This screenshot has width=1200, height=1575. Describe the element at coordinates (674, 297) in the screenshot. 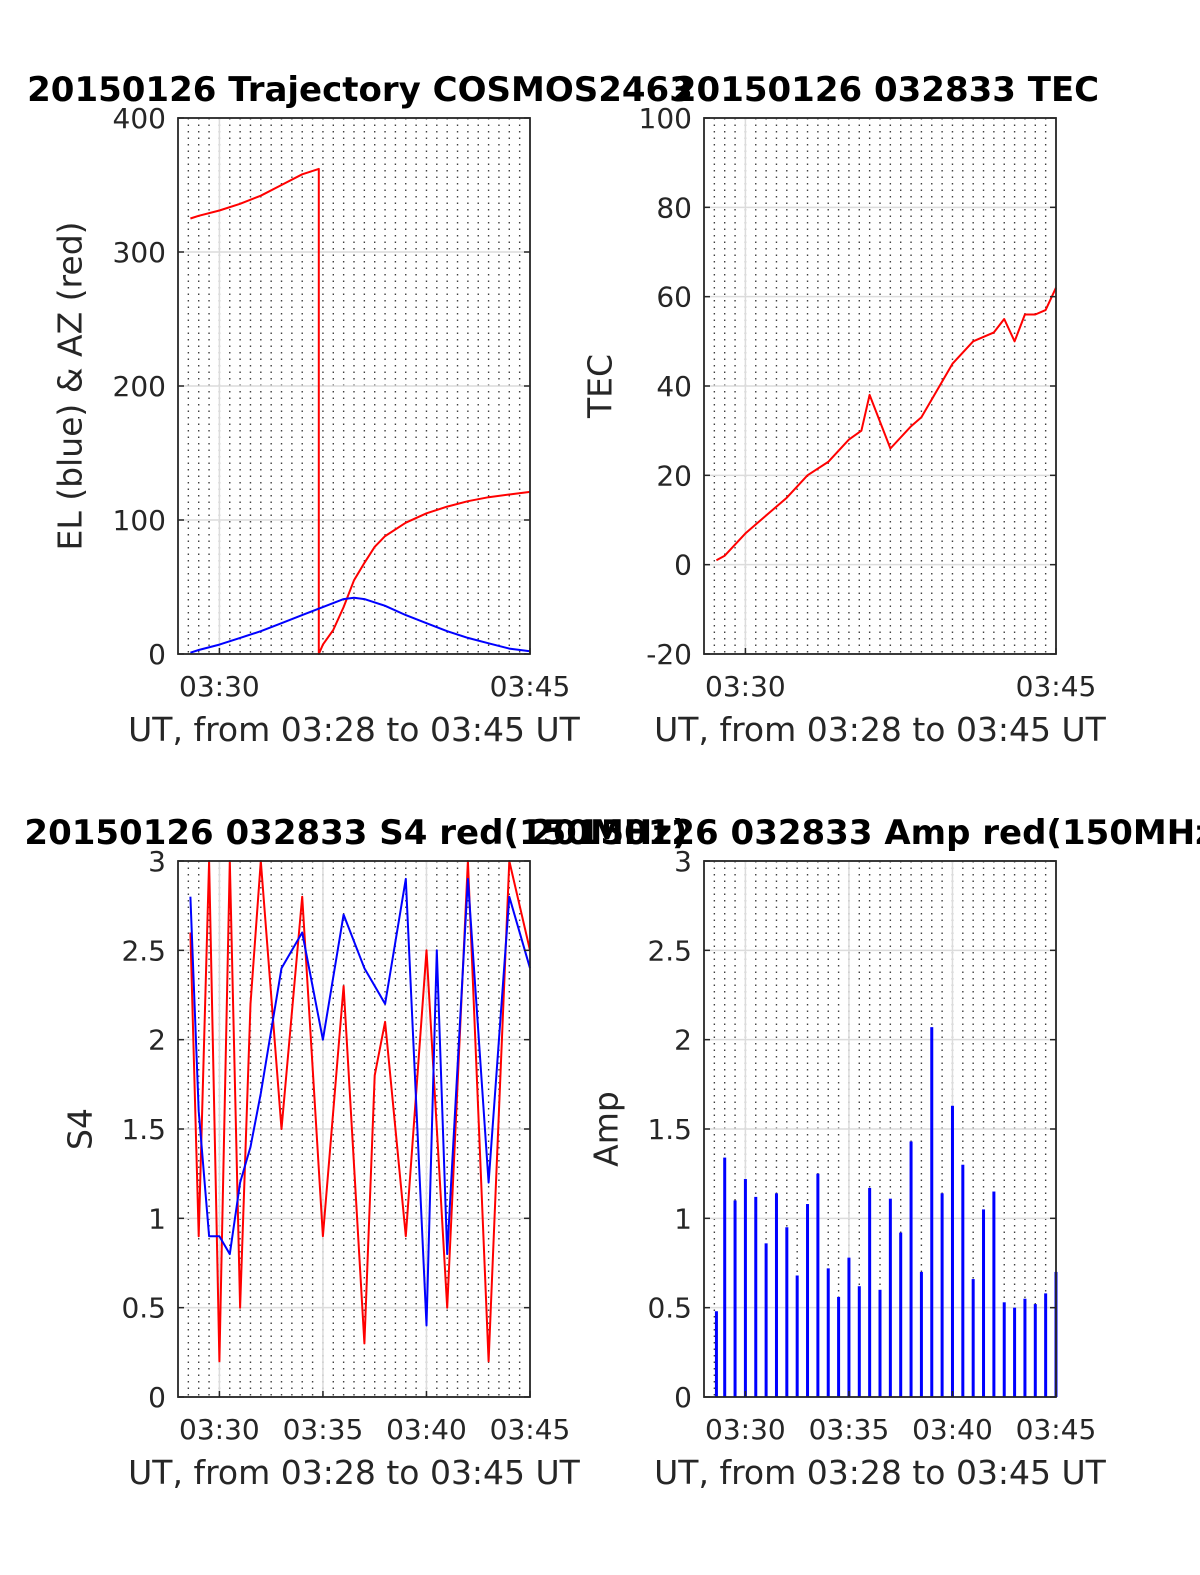

I see `y-tick-label: 60` at that location.